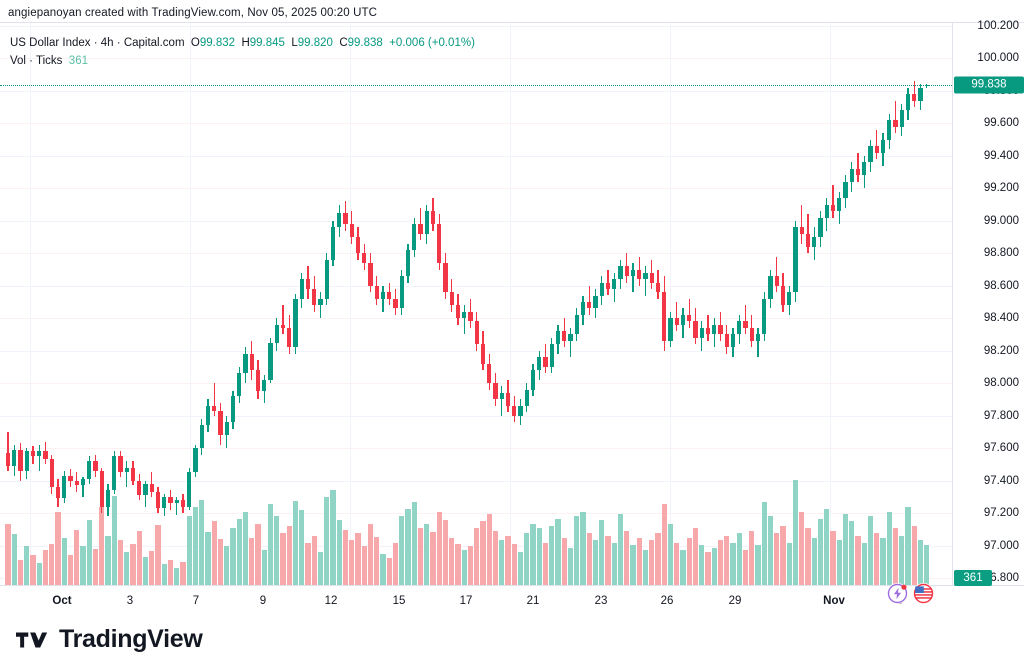 The image size is (1024, 665). I want to click on time-tick-label: 9, so click(263, 601).